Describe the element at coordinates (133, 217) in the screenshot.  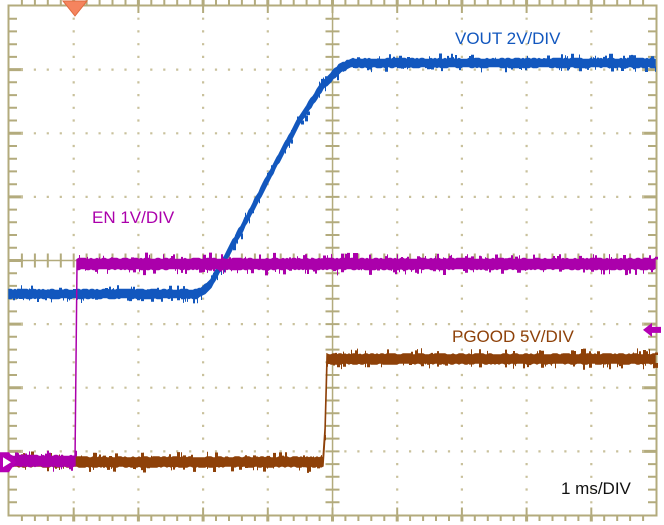
I see `en-trace-label: EN 1V/DIV` at that location.